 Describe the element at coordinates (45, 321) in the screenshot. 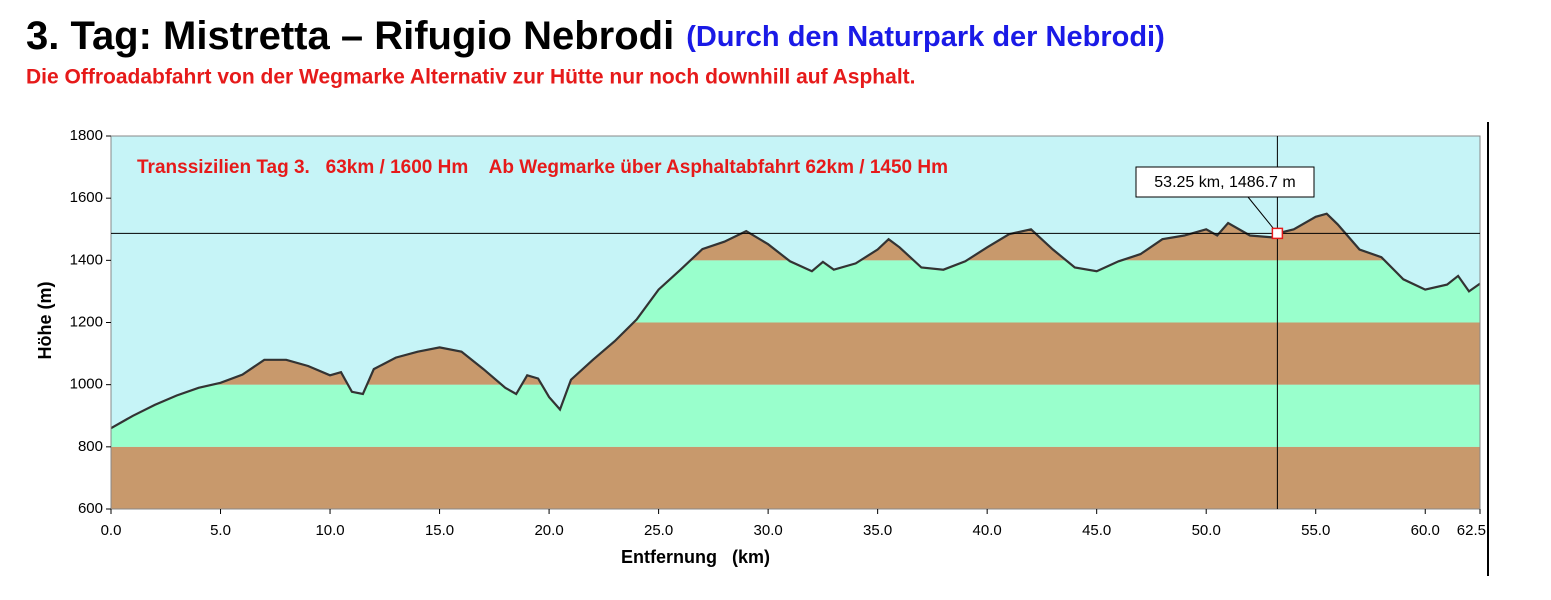

I see `y-axis-label: Höhe (m)` at that location.